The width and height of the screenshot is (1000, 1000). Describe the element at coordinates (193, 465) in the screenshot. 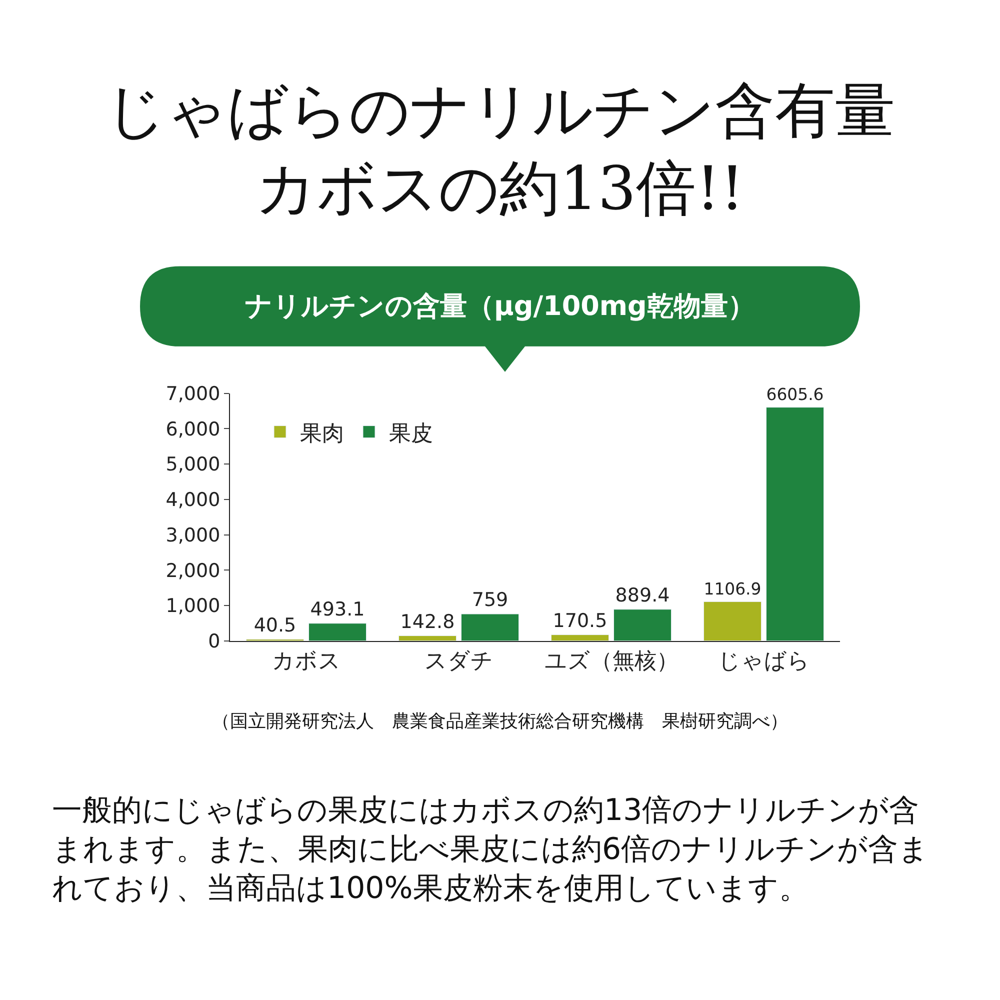

I see `y-tick-label: 5,000` at that location.